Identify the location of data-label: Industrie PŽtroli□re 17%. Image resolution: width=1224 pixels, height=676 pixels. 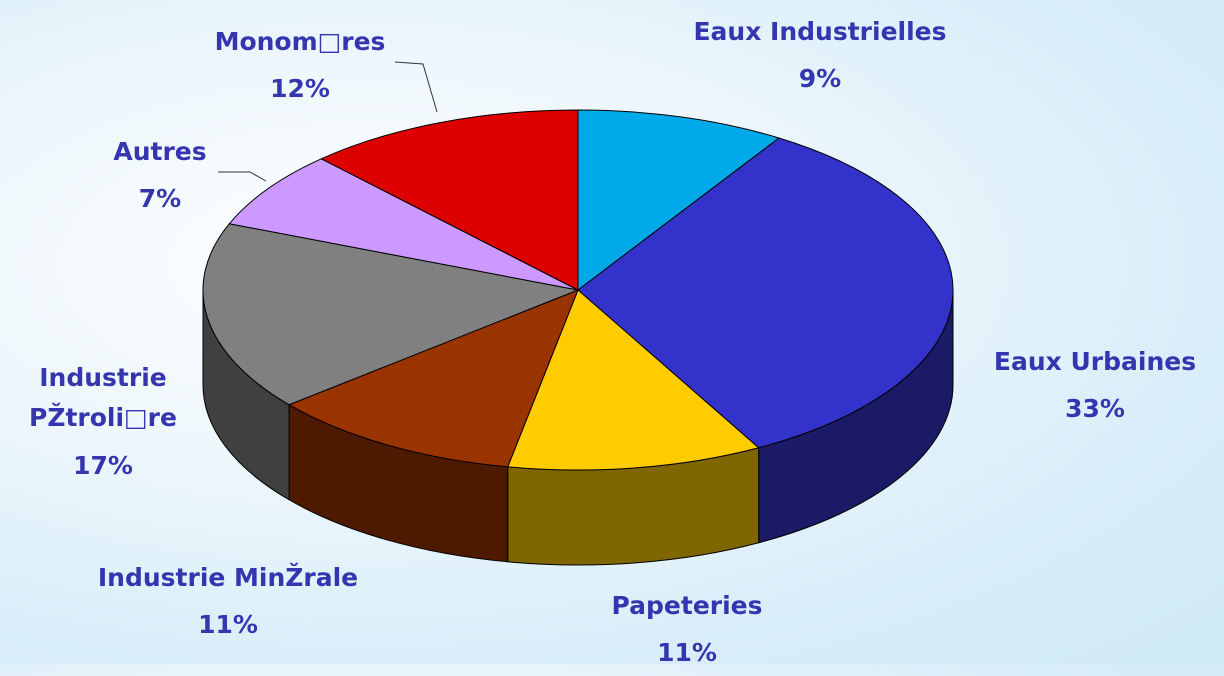
(103, 423).